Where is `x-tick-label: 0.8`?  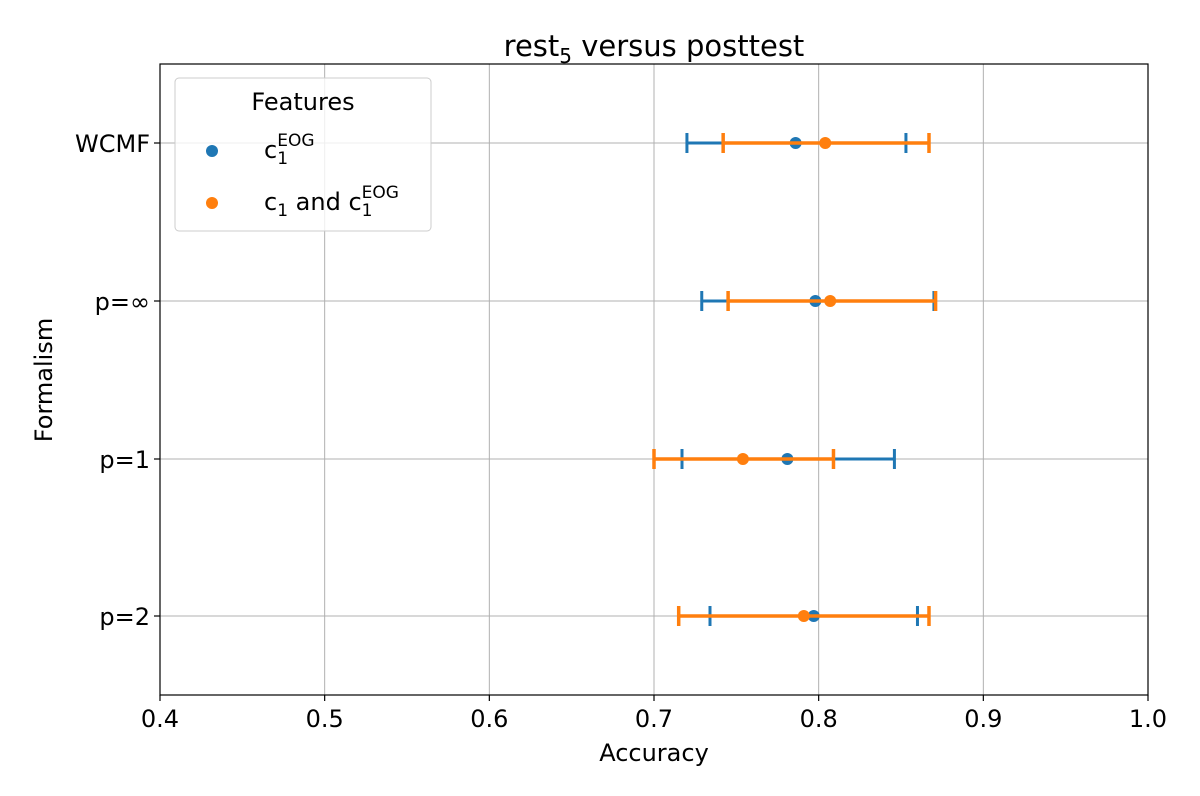 x-tick-label: 0.8 is located at coordinates (819, 719).